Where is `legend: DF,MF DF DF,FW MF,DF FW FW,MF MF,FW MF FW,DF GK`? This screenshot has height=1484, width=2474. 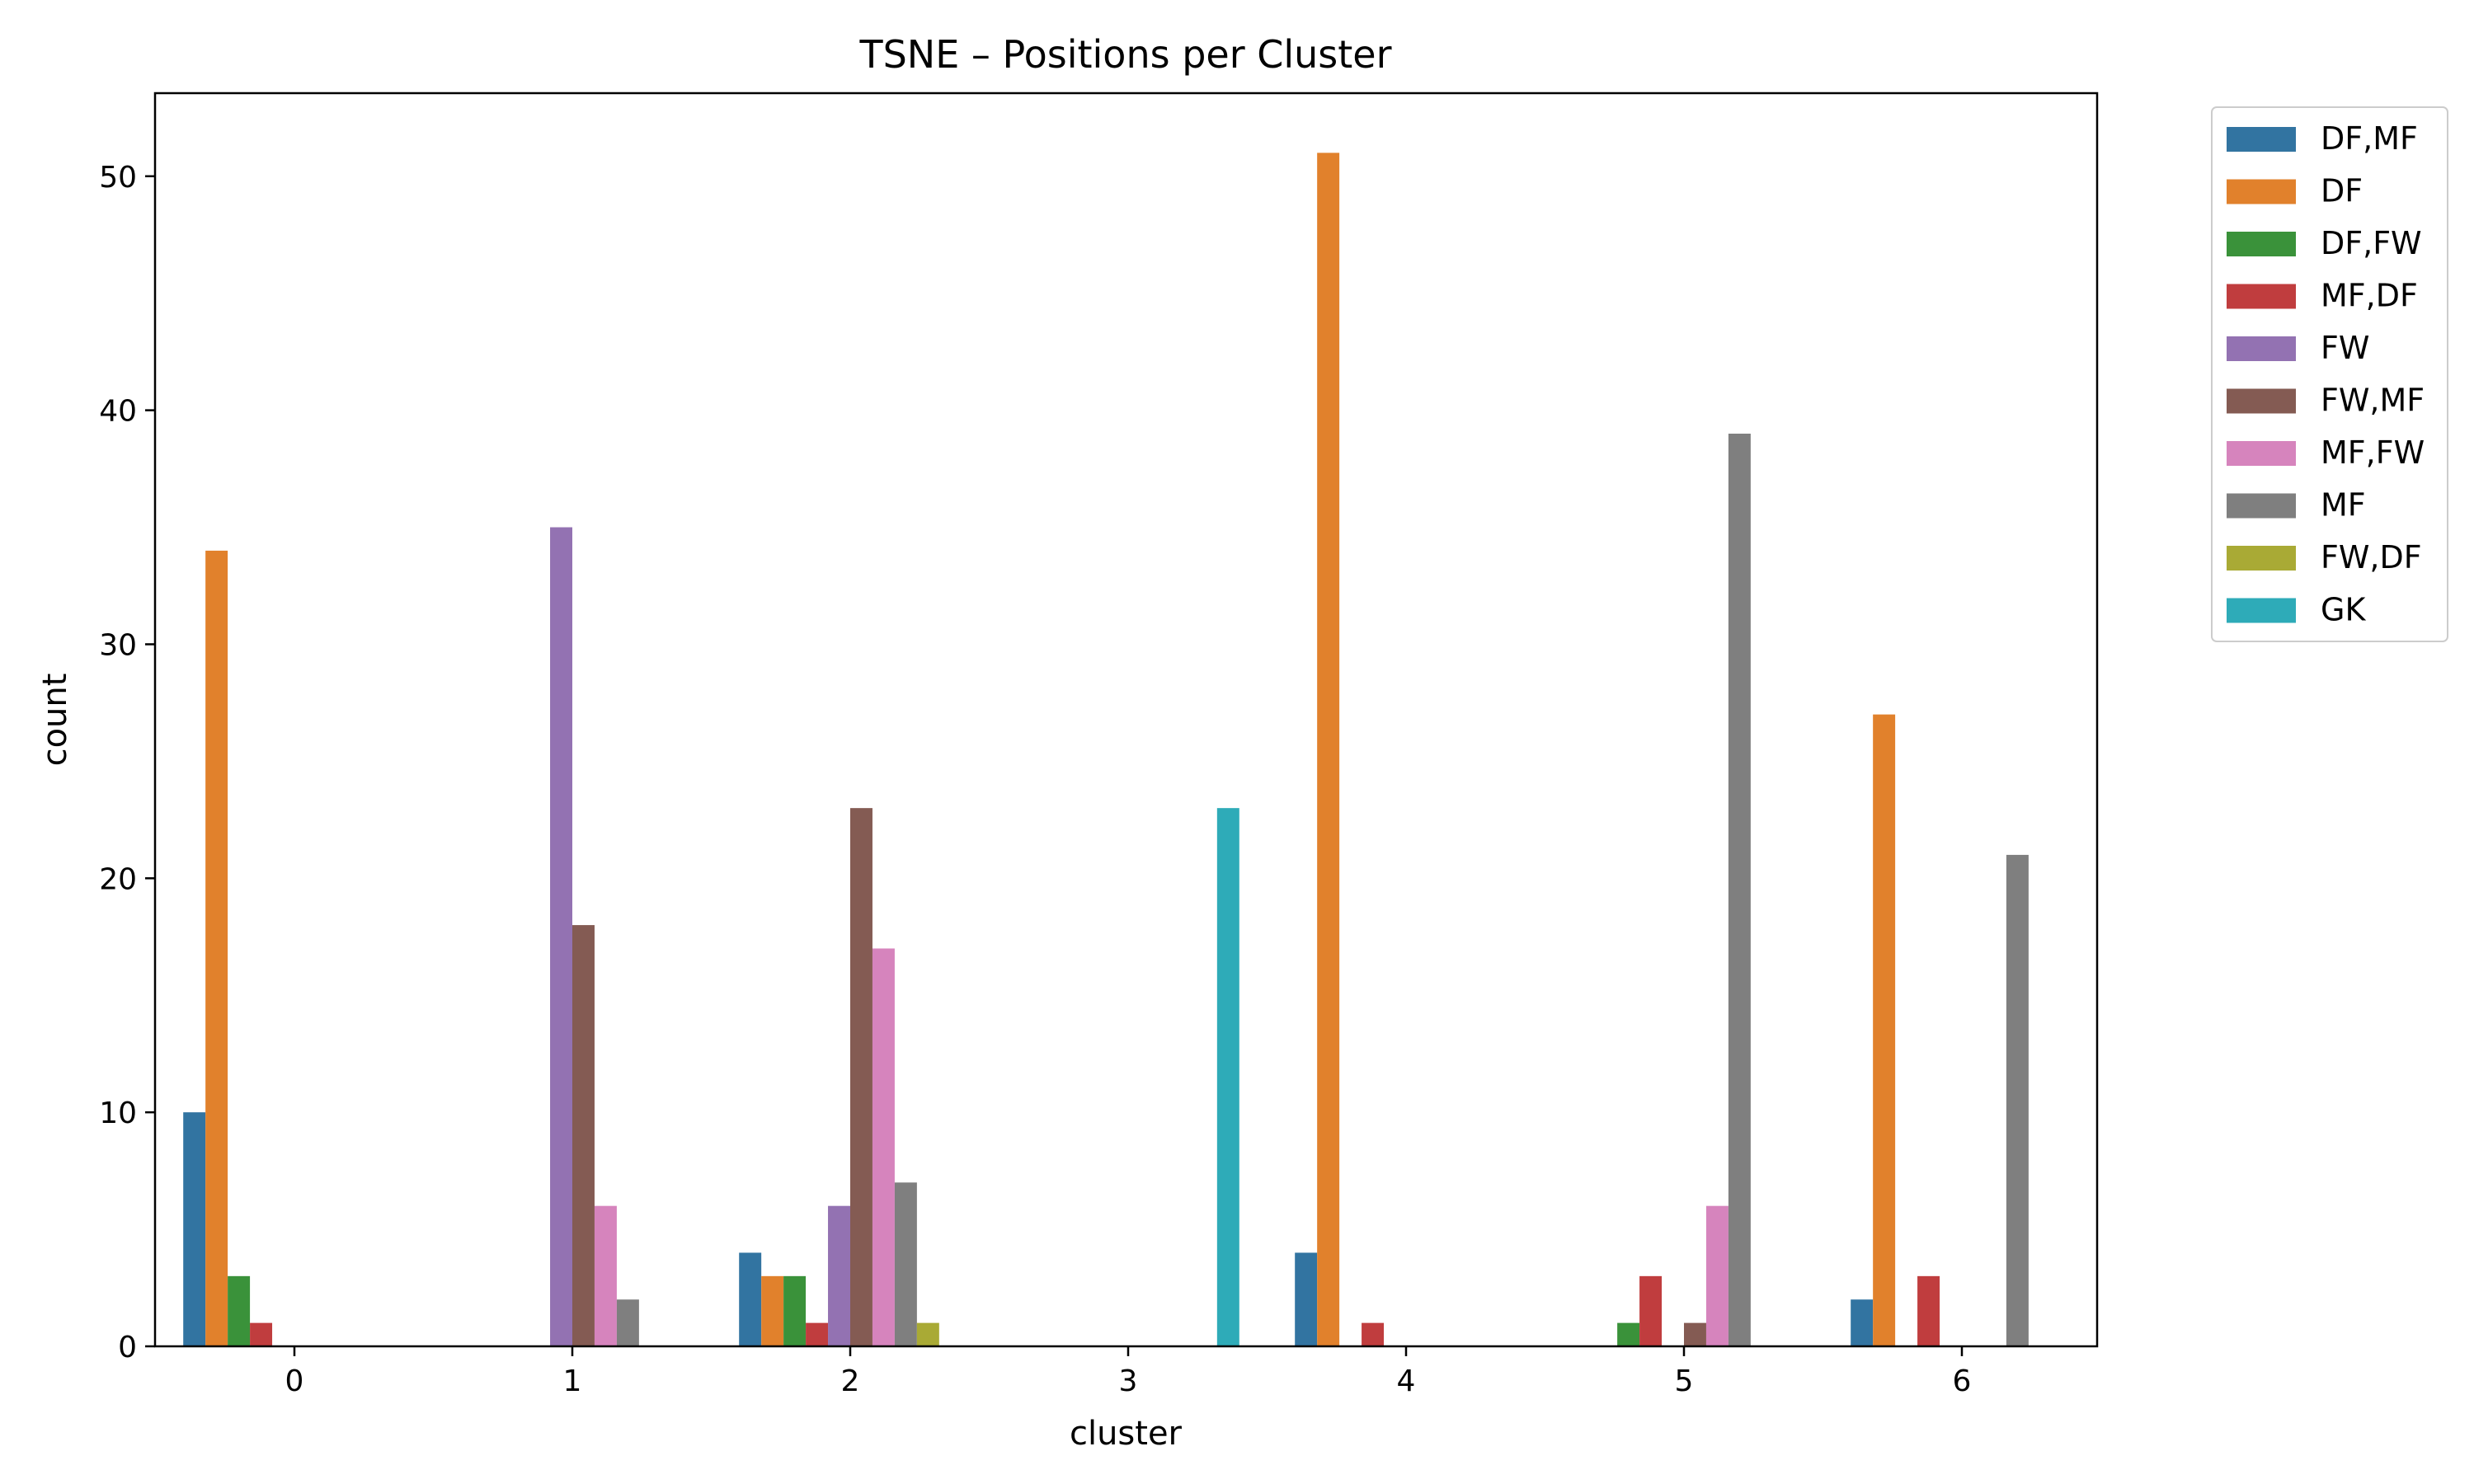
legend: DF,MF DF DF,FW MF,DF FW FW,MF MF,FW MF FW,DF GK is located at coordinates (2329, 374).